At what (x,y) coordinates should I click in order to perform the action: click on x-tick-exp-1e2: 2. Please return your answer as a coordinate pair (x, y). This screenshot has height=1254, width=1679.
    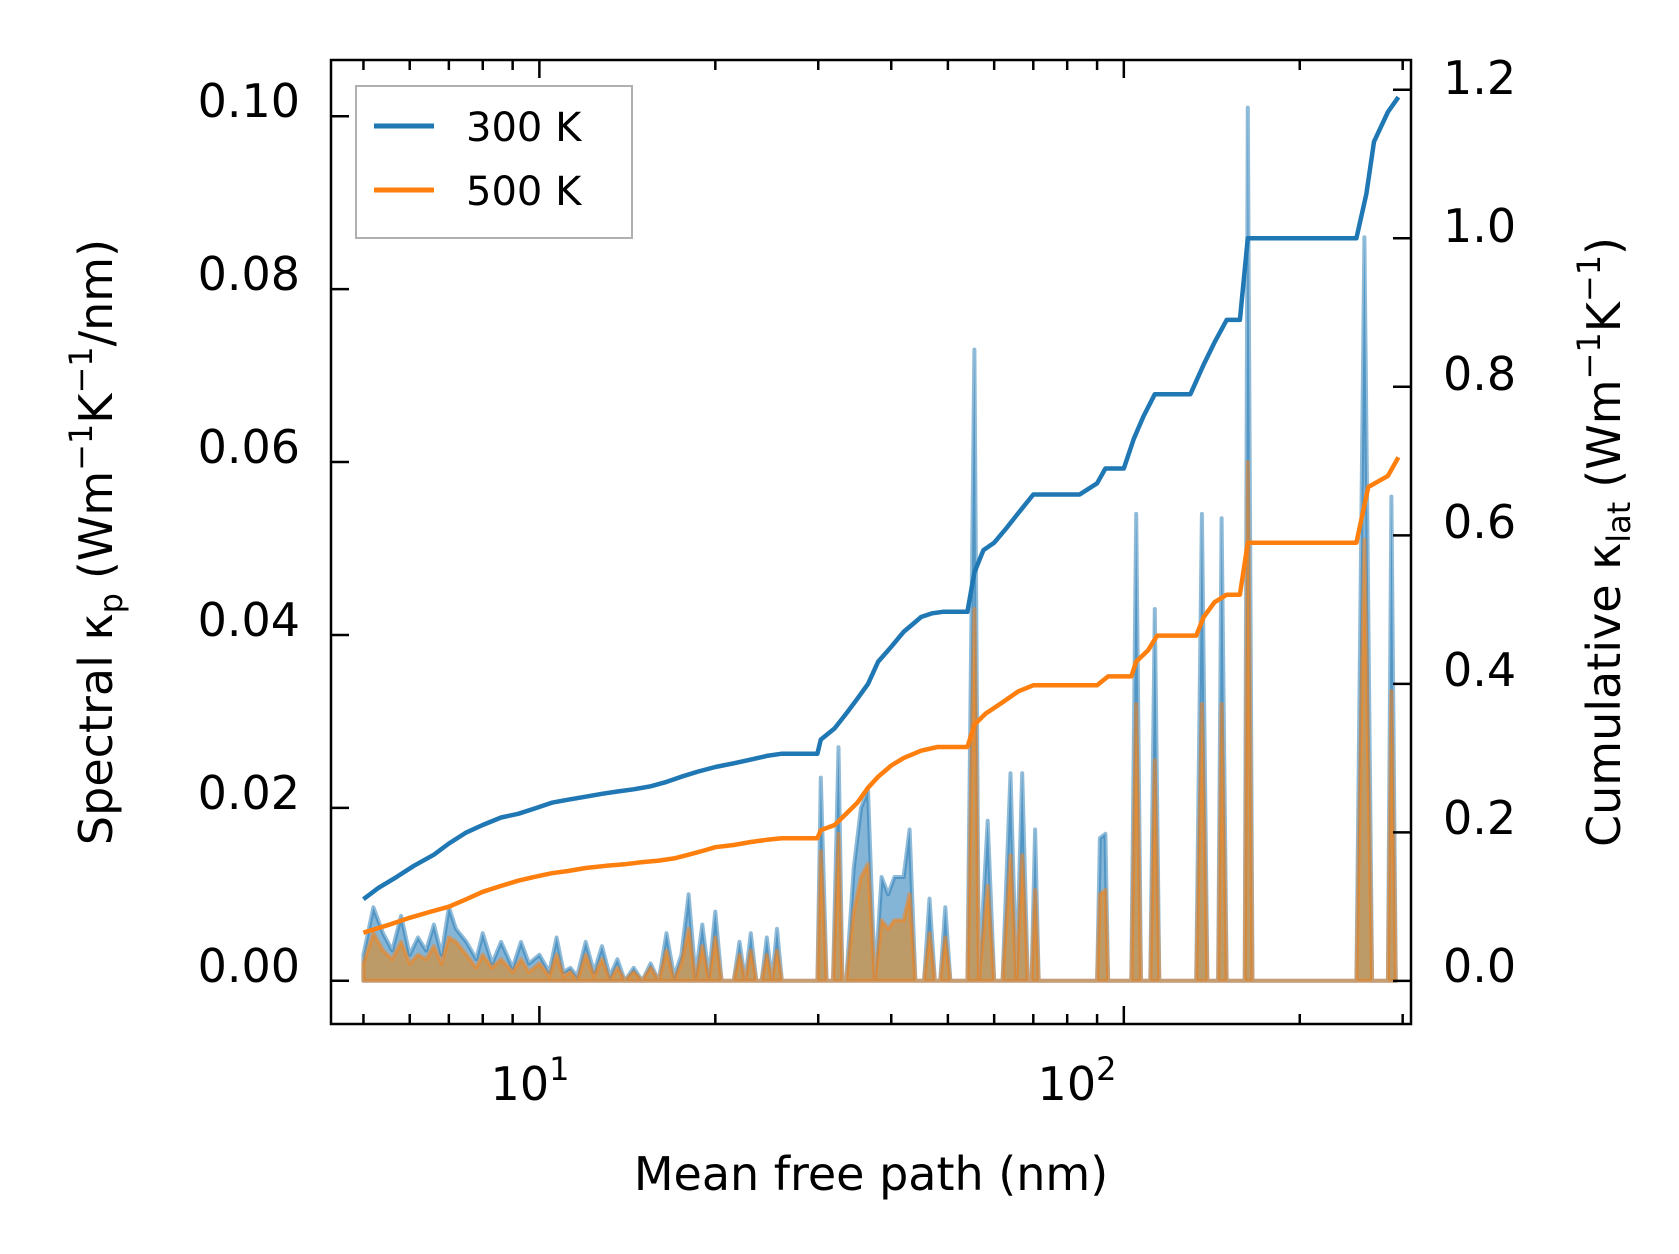
    Looking at the image, I should click on (1106, 1069).